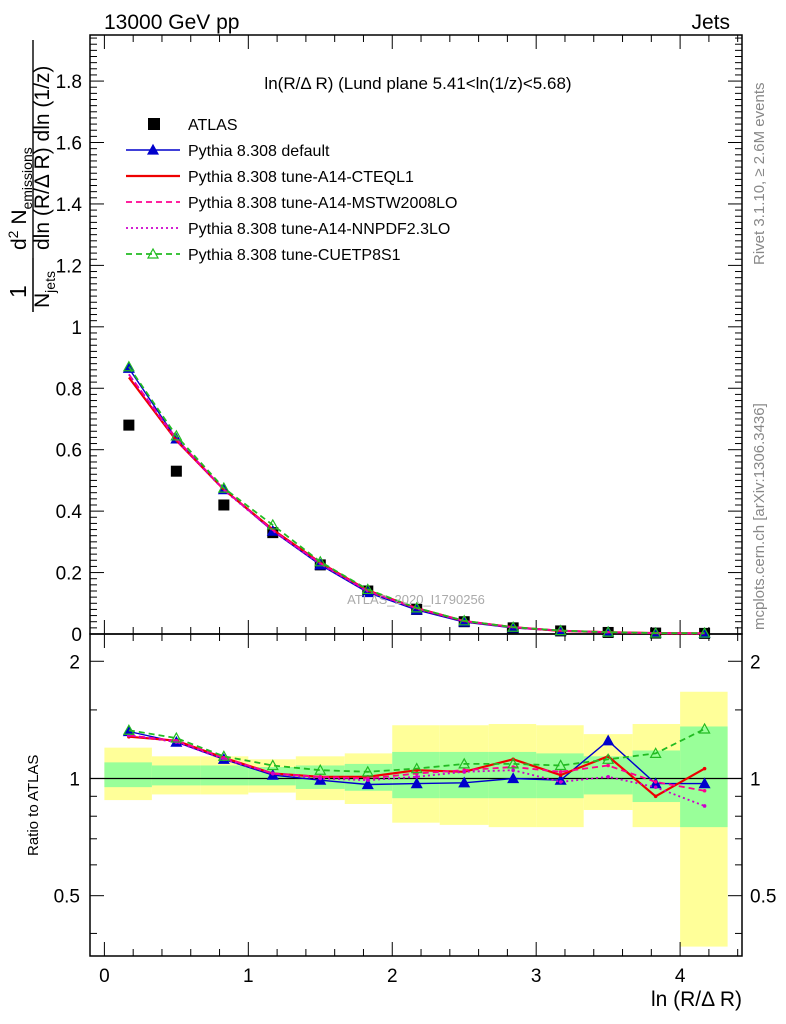  Describe the element at coordinates (69, 266) in the screenshot. I see `y-tick-label-main: 1.2` at that location.